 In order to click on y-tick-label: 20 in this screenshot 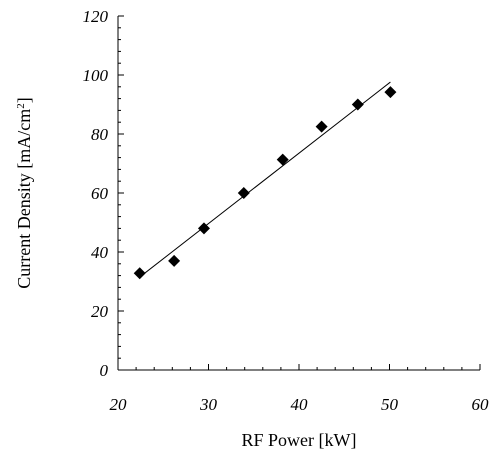, I will do `click(100, 311)`.